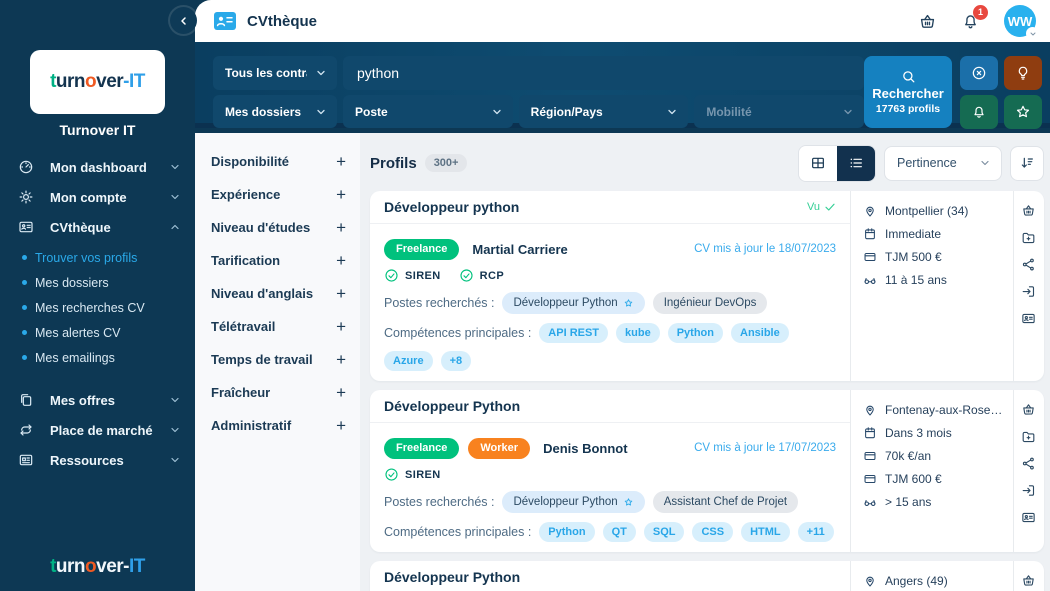 The width and height of the screenshot is (1050, 591). Describe the element at coordinates (97, 460) in the screenshot. I see `sidebar-item-ressources: Ressources` at that location.